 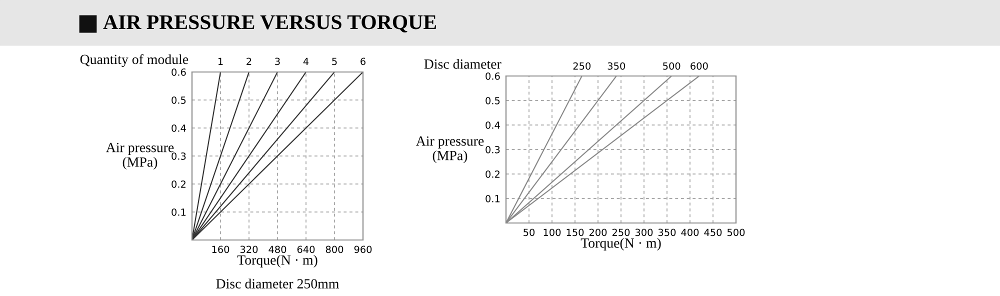 What do you see at coordinates (617, 66) in the screenshot?
I see `series-label: 350` at bounding box center [617, 66].